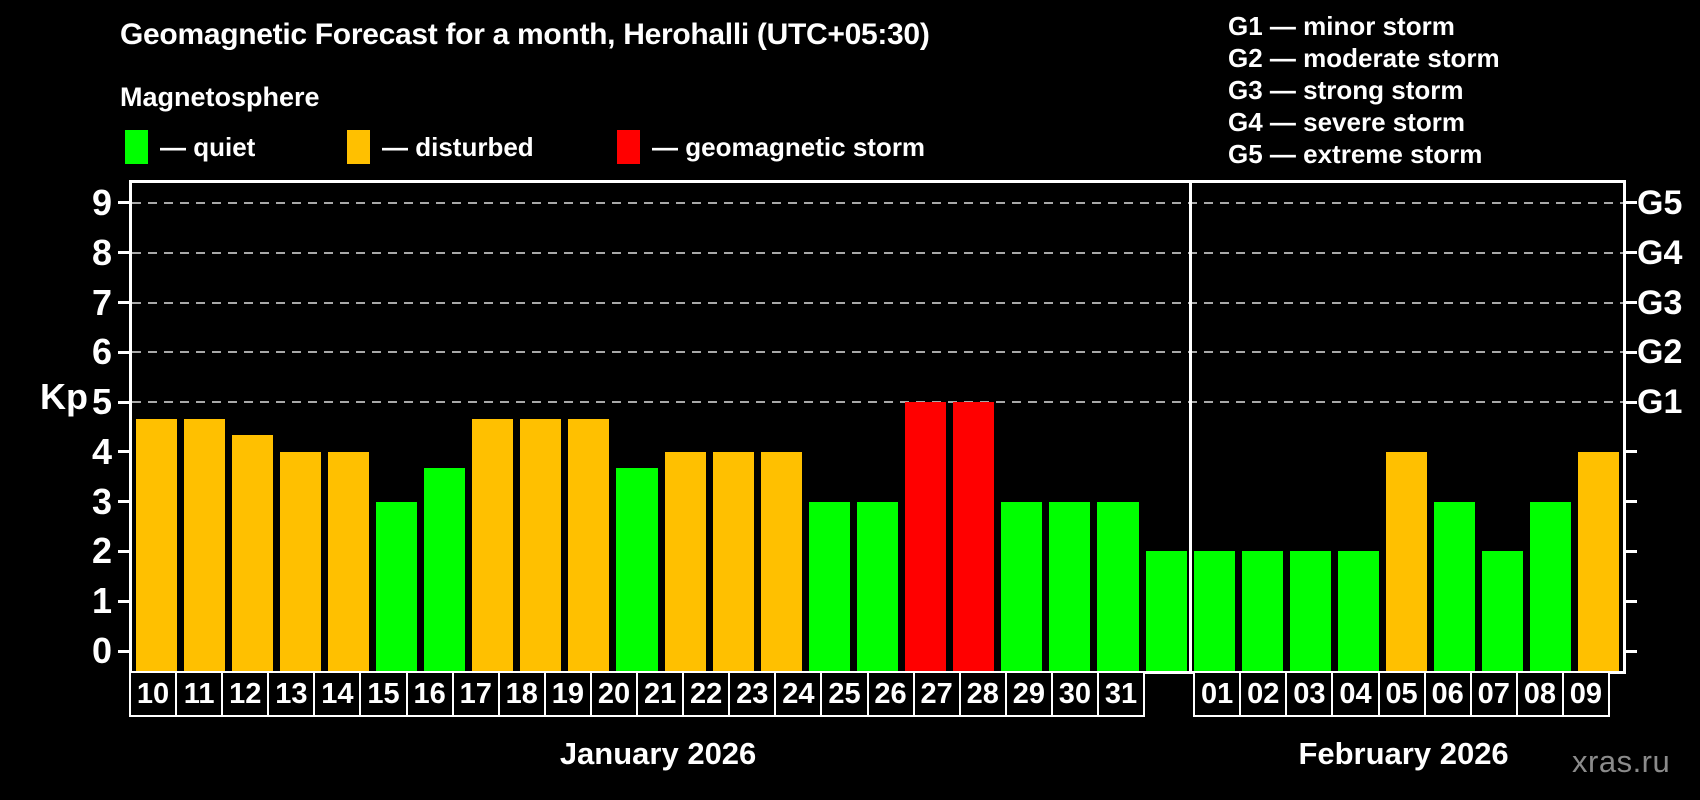 Image resolution: width=1700 pixels, height=800 pixels. What do you see at coordinates (1631, 651) in the screenshot?
I see `right-tick-kp0` at bounding box center [1631, 651].